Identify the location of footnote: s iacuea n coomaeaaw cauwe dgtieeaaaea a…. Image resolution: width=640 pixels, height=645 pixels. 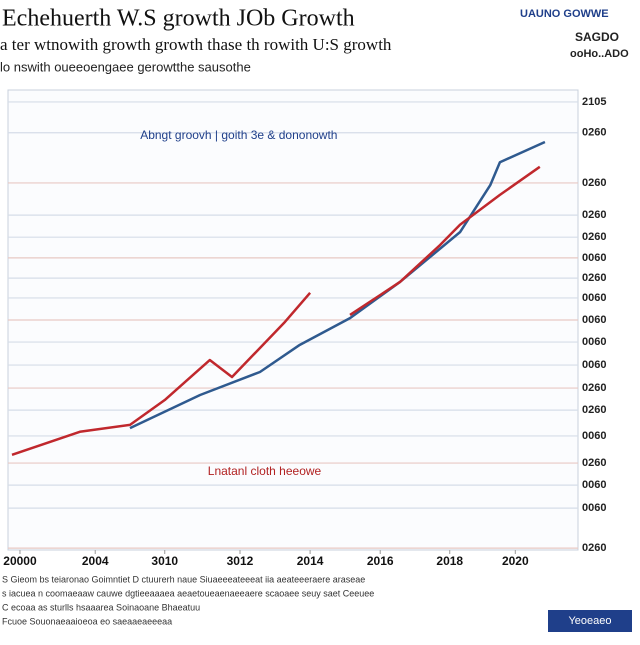
(188, 593).